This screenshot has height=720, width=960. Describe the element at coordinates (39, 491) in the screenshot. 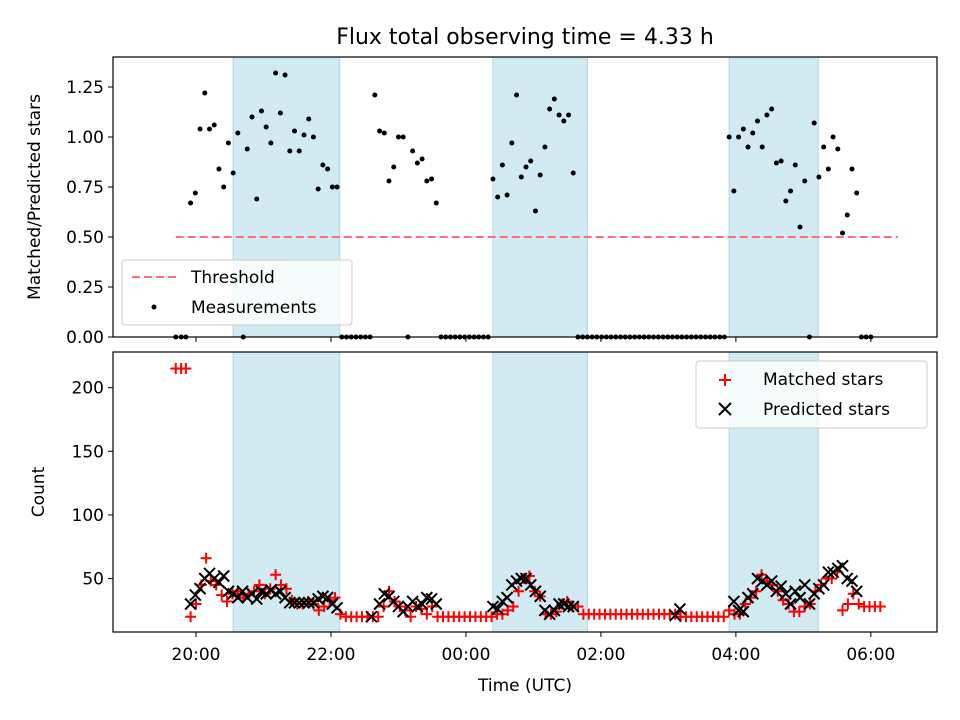

I see `count-y-label: Count` at that location.